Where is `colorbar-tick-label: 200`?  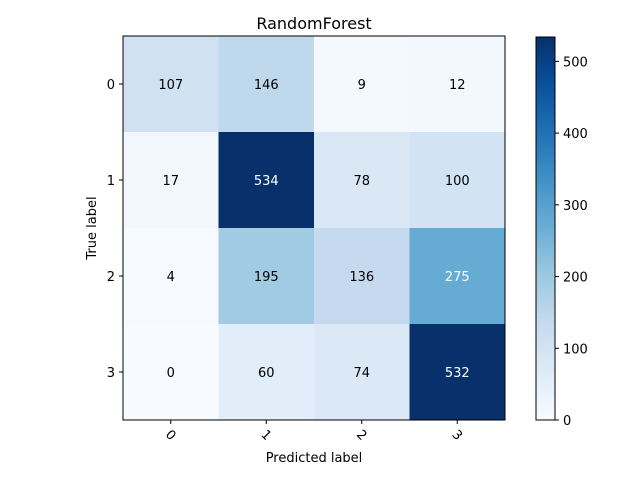 colorbar-tick-label: 200 is located at coordinates (575, 278).